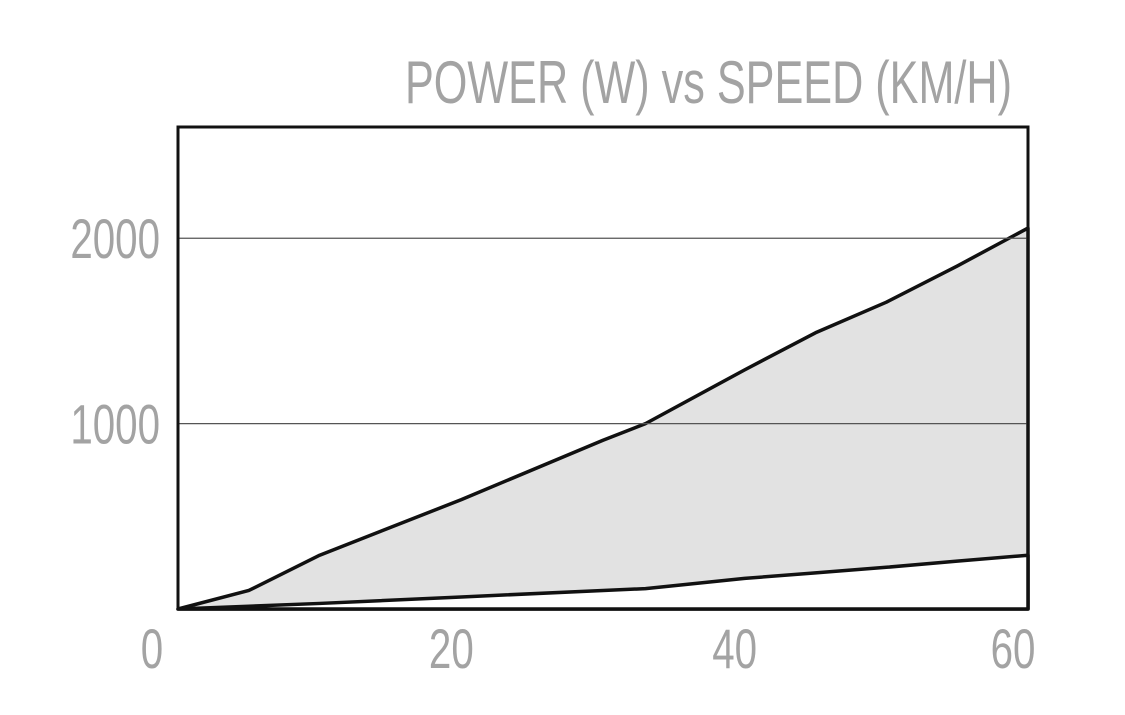 This screenshot has height=715, width=1125. I want to click on chart-title: POWER (W) vs SPEED (KM/H), so click(708, 83).